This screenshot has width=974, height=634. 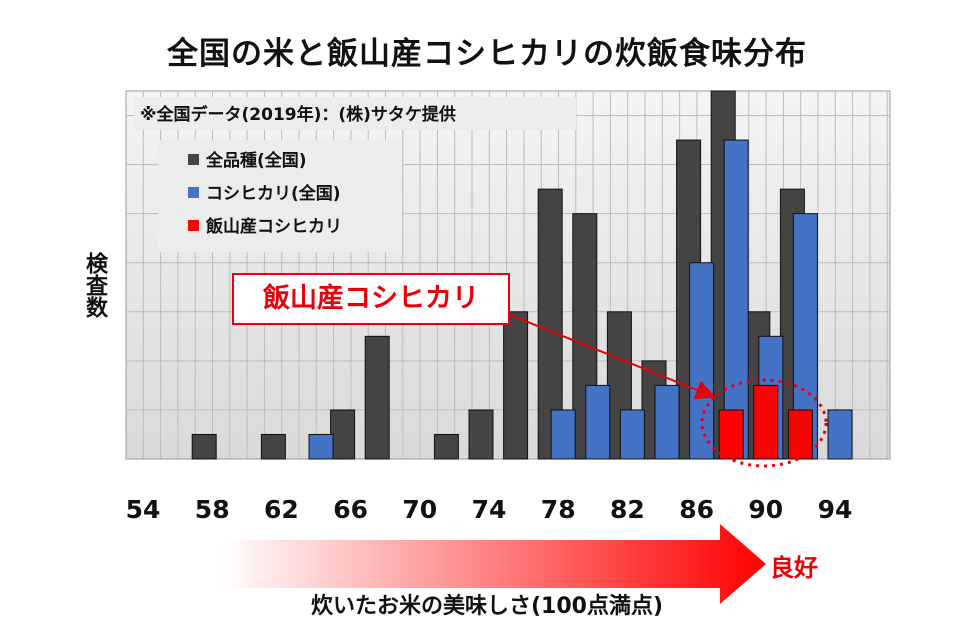 I want to click on note-box, so click(x=355, y=113).